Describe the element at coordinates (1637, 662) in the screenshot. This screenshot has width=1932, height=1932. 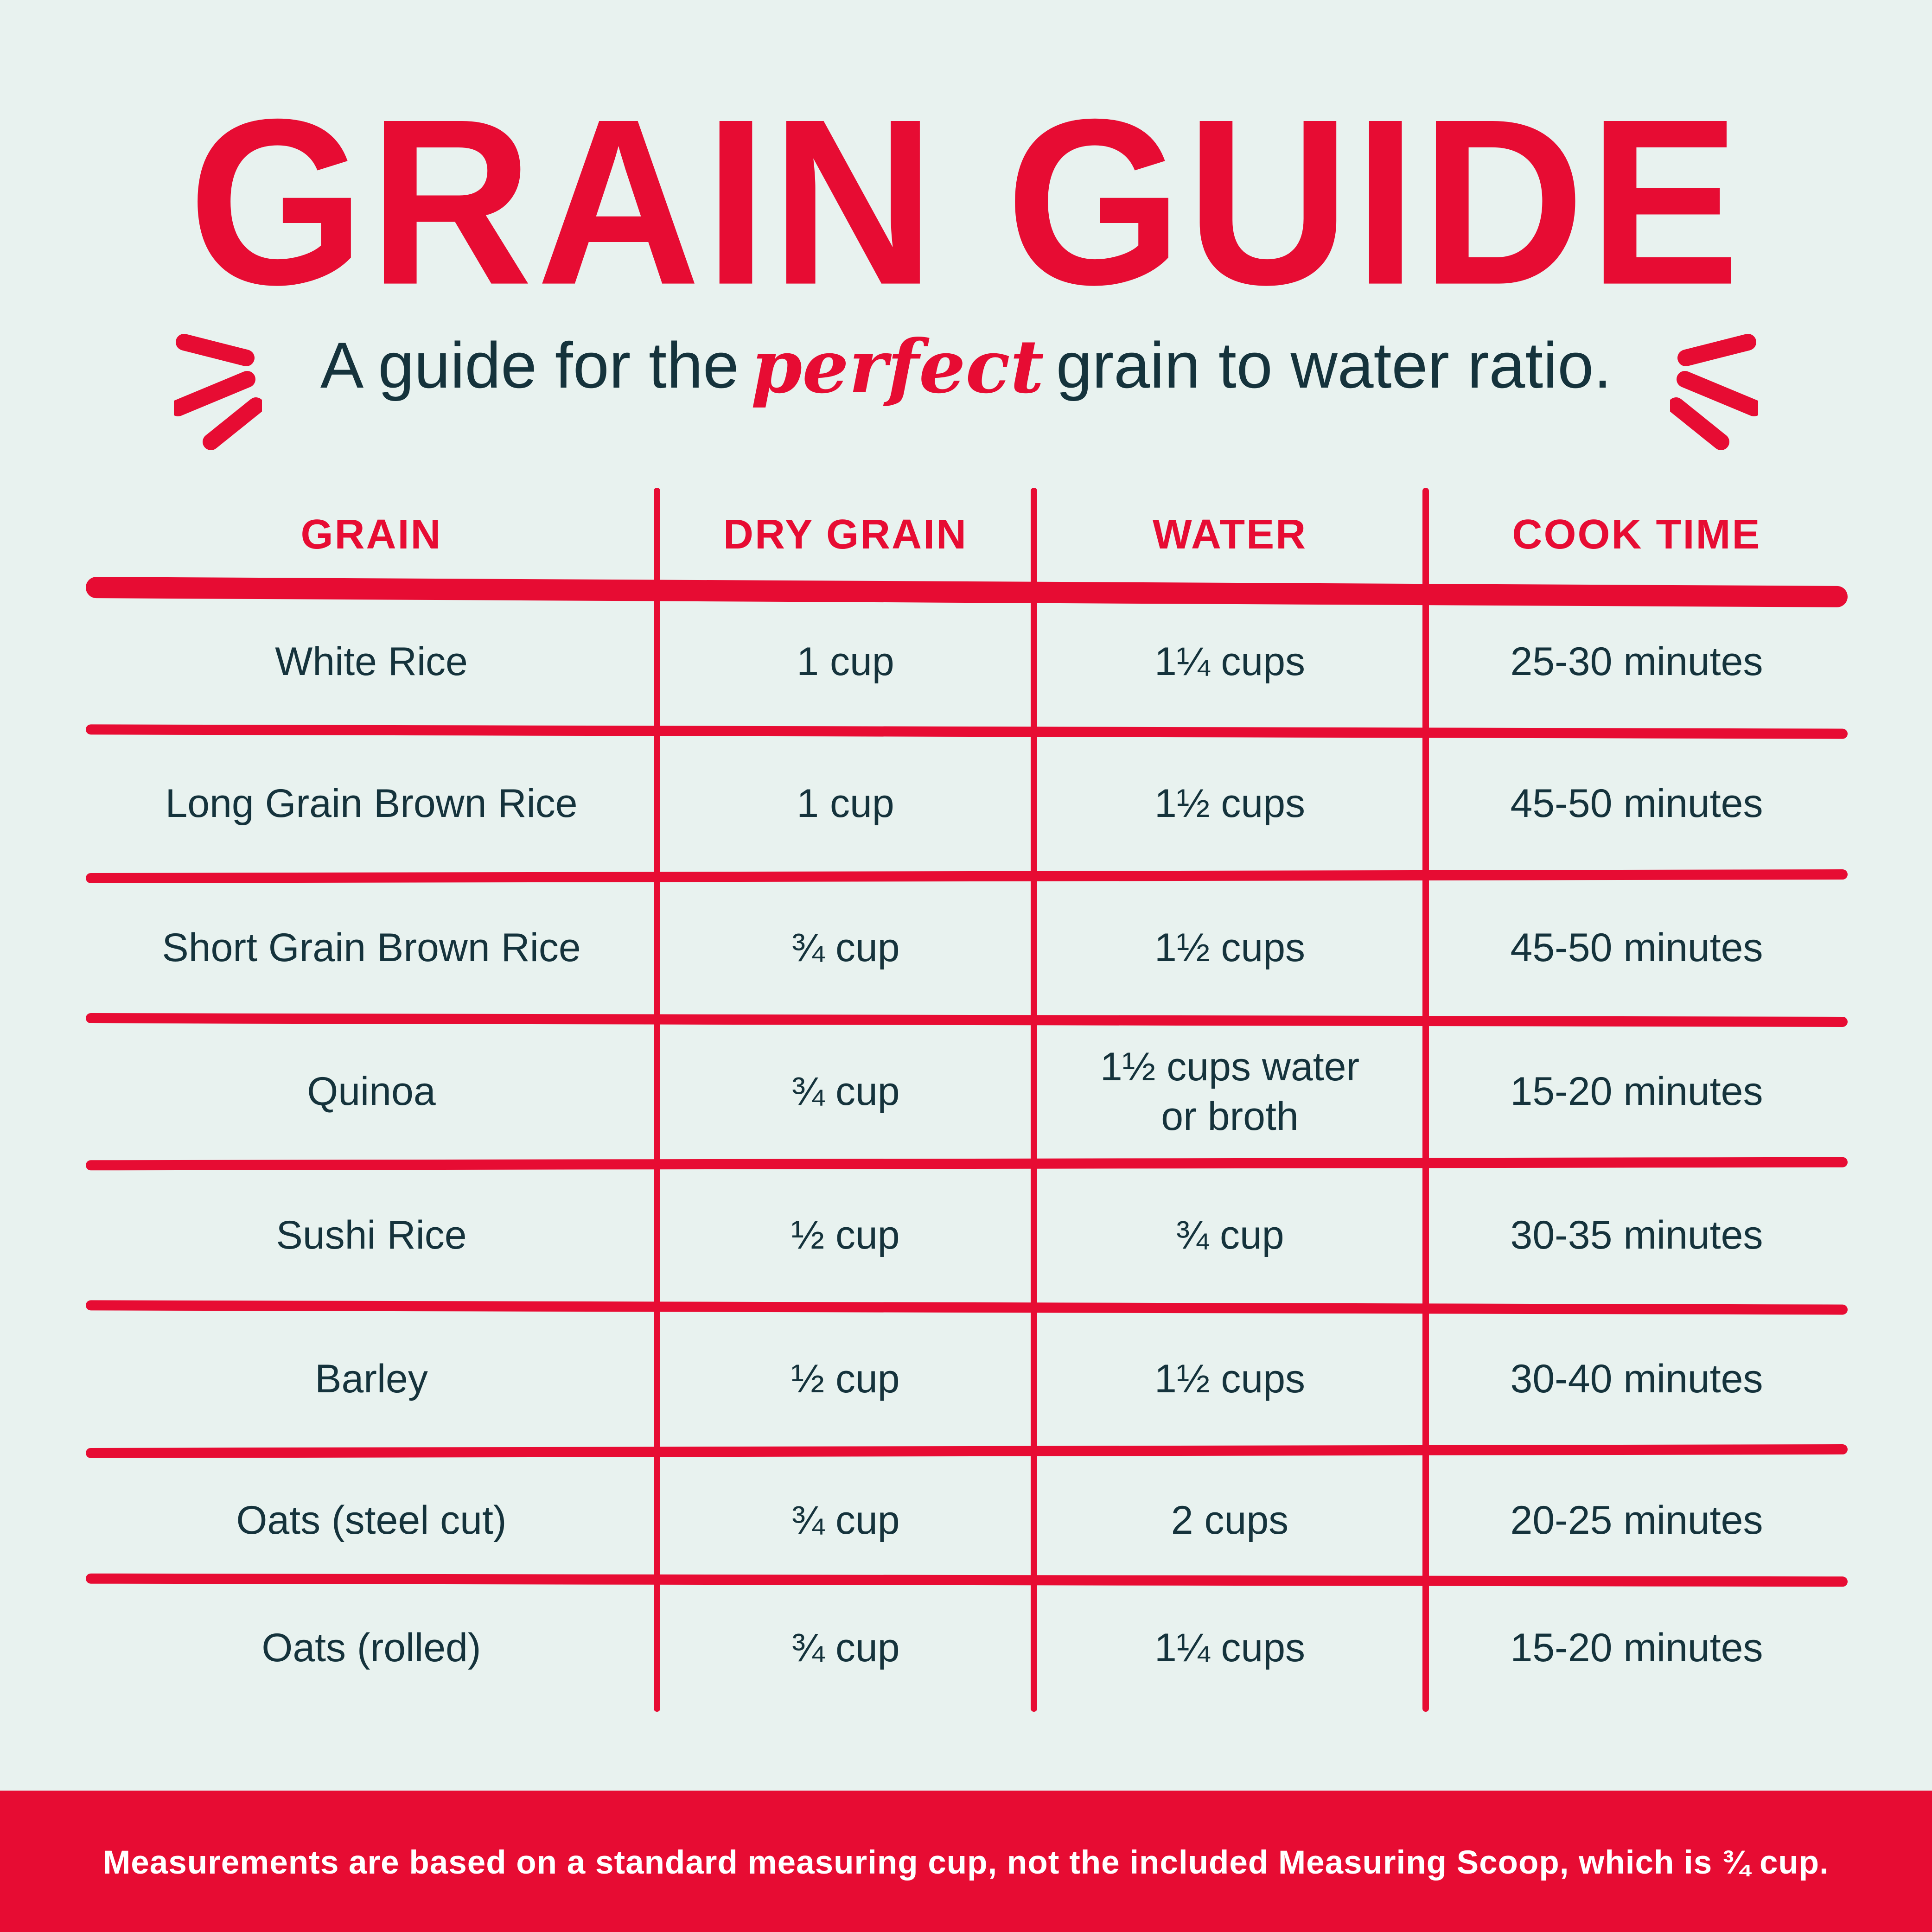
I see `cell-cook-time: 25-30 minutes` at that location.